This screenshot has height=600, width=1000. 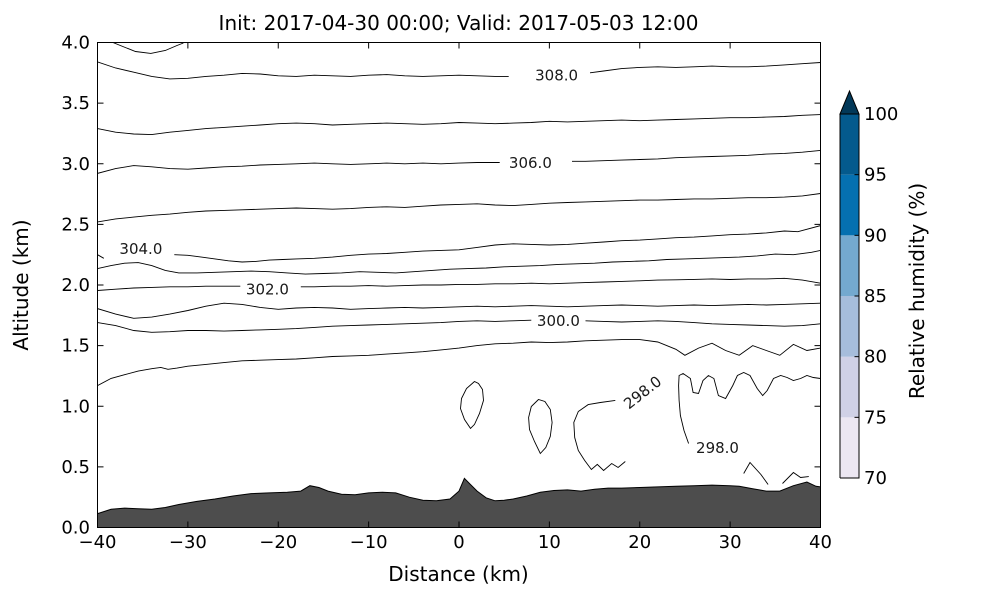 I want to click on colorbar-tick-label: 70, so click(x=875, y=478).